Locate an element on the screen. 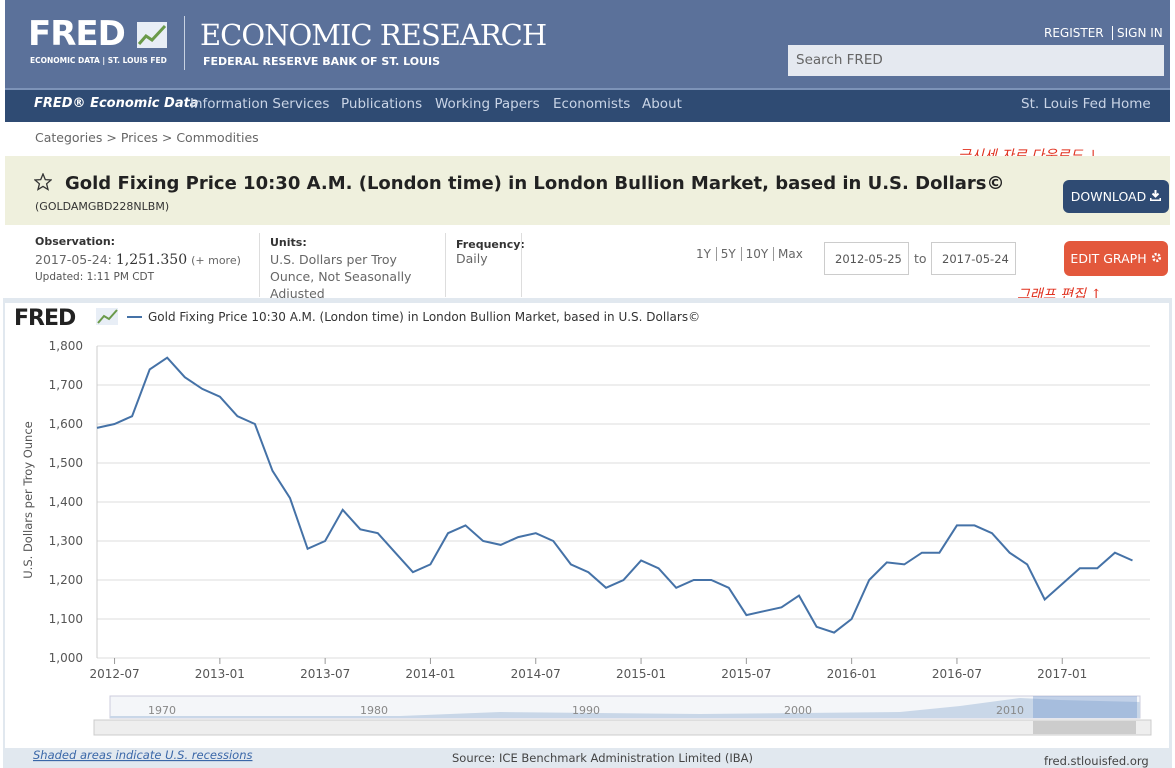  nav-item: Information Services is located at coordinates (260, 104).